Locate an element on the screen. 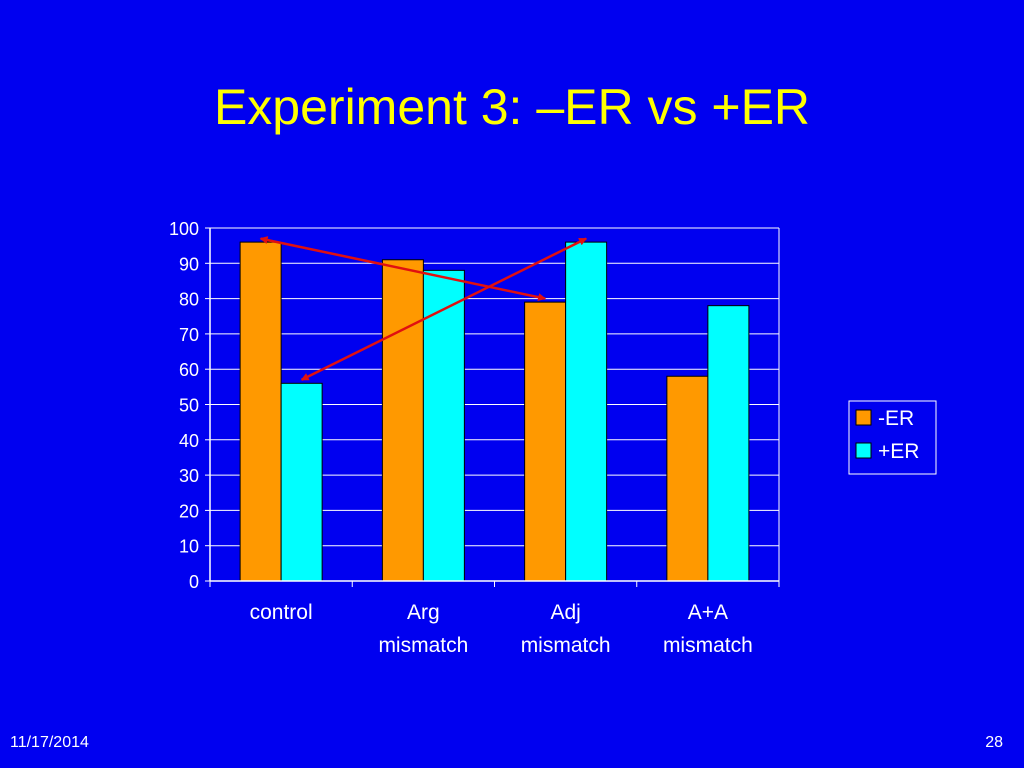 The width and height of the screenshot is (1024, 768). x-category-label: Arg is located at coordinates (423, 612).